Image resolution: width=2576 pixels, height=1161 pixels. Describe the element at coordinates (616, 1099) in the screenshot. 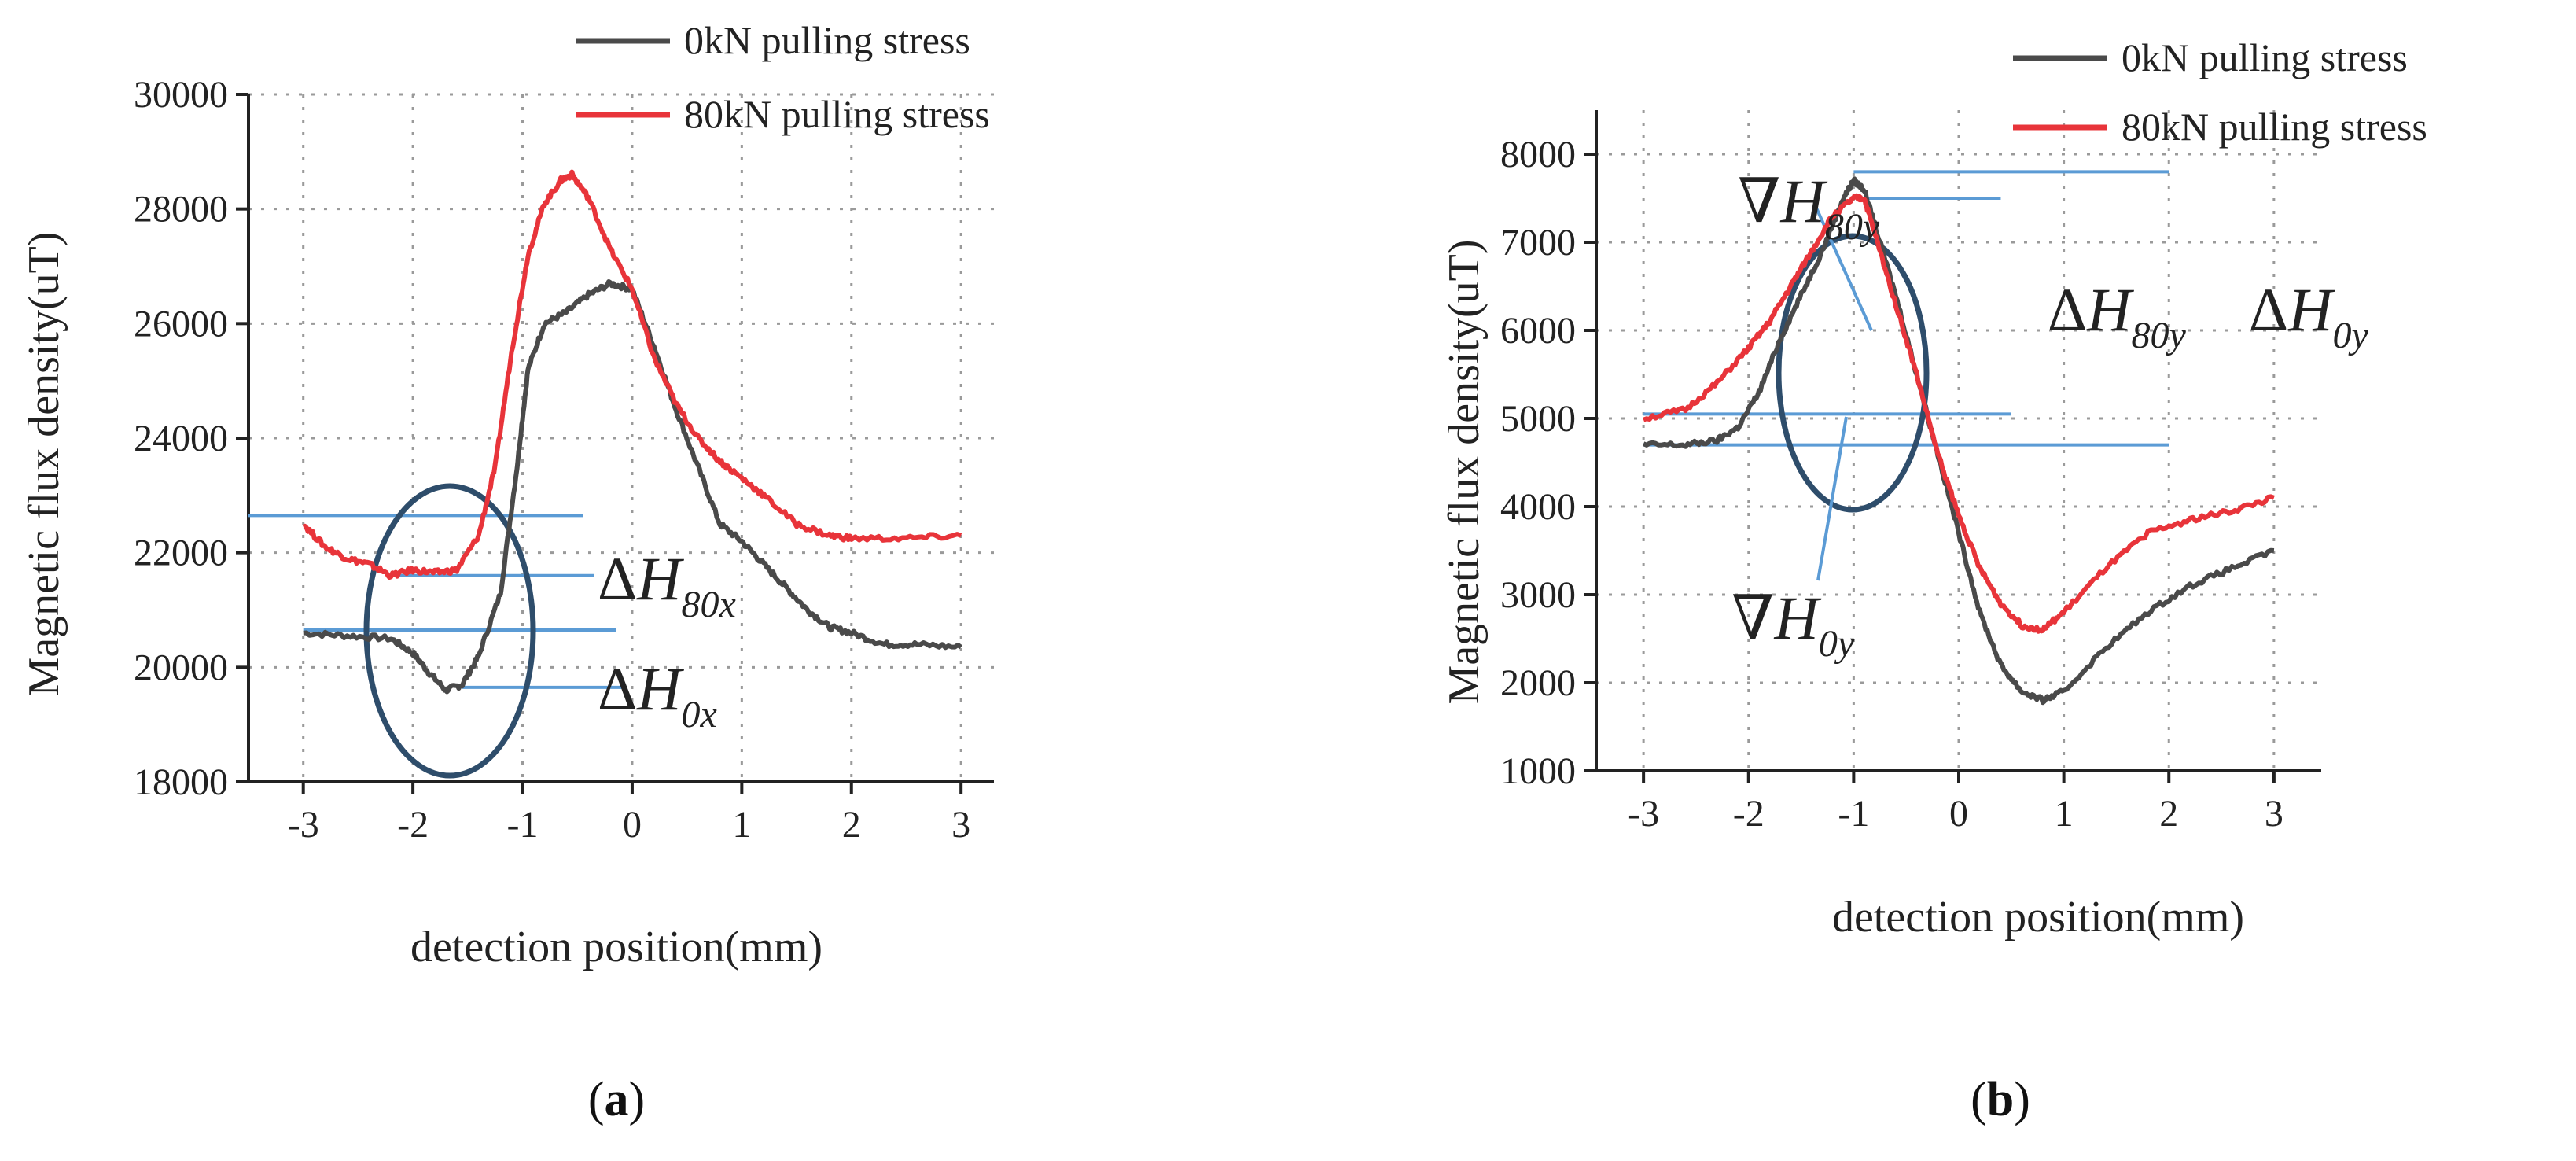

I see `panel-label-a: (a)` at that location.